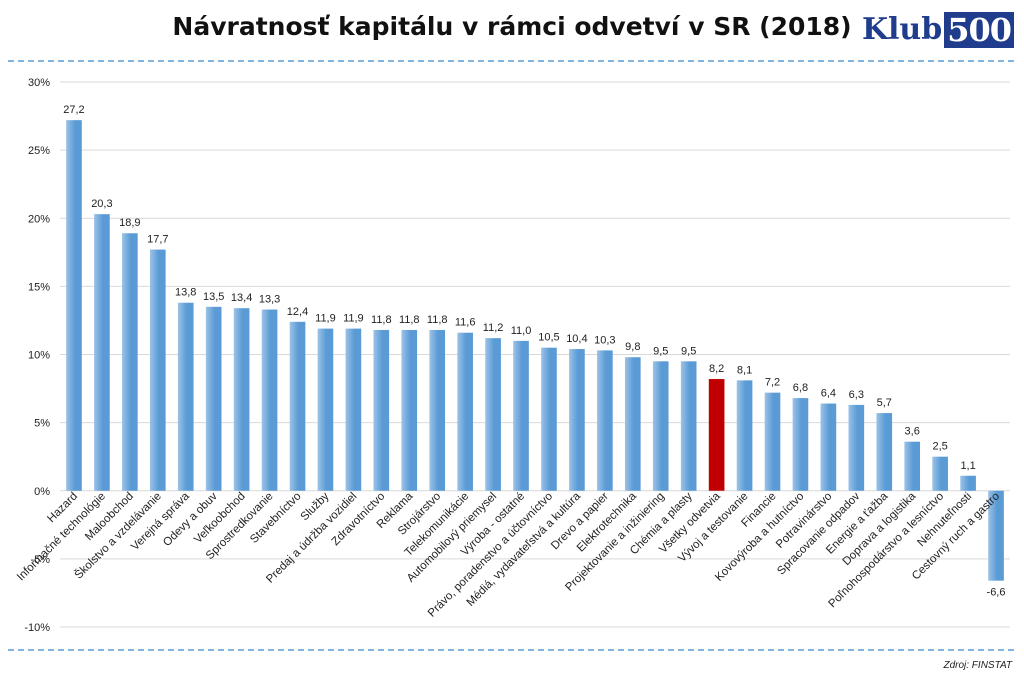  What do you see at coordinates (465, 323) in the screenshot?
I see `bar-value-label: 11,6` at bounding box center [465, 323].